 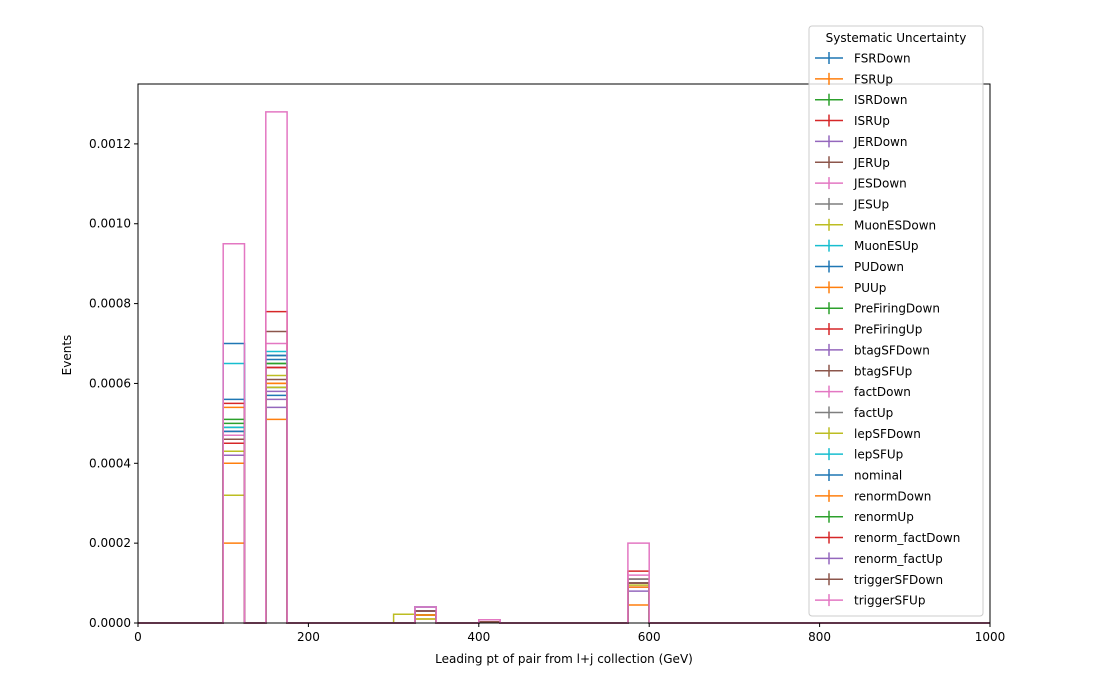 I want to click on legend-label: JESUp, so click(x=871, y=204).